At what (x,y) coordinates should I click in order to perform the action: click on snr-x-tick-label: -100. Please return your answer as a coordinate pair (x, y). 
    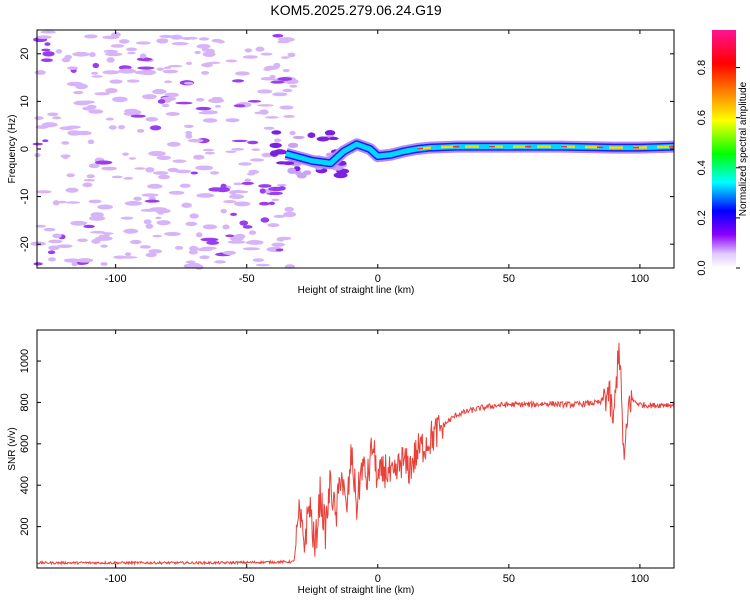
    Looking at the image, I should click on (116, 579).